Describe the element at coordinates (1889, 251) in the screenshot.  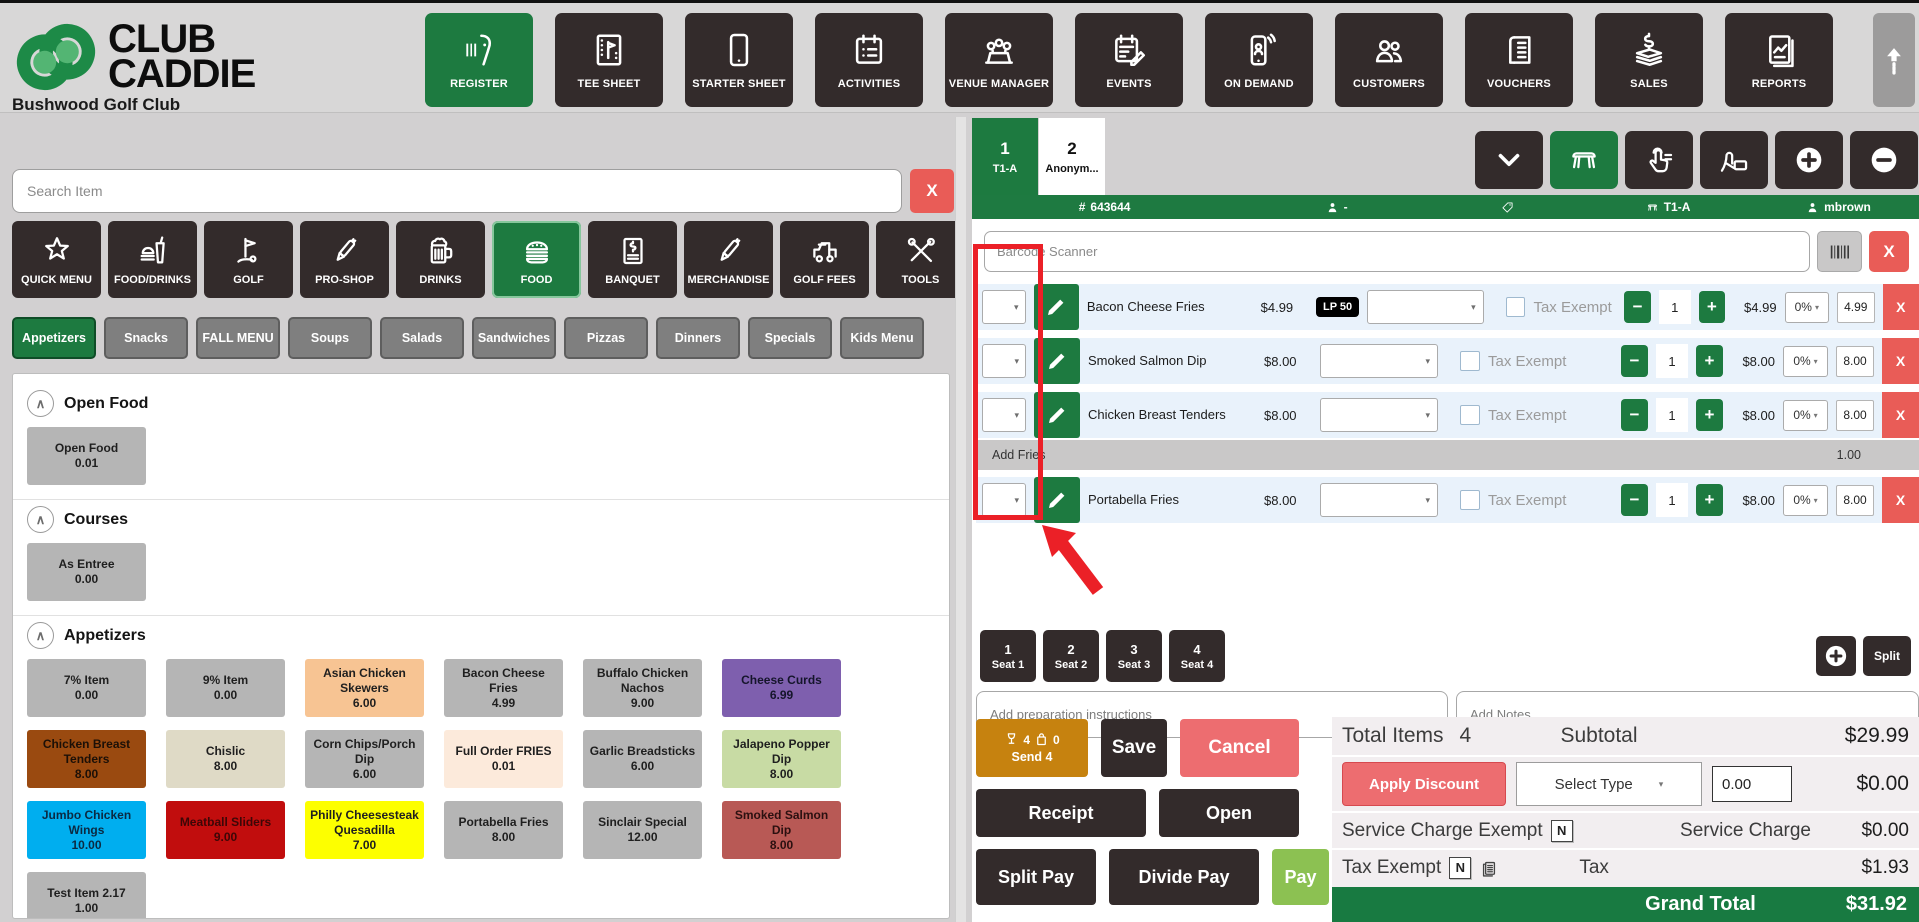
I see `clear-ticket-button: X` at that location.